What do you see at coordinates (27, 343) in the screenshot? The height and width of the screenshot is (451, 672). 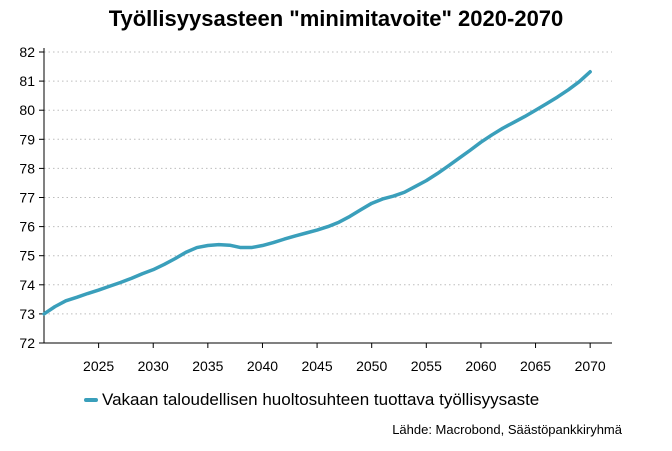 I see `y-tick-label: 72` at bounding box center [27, 343].